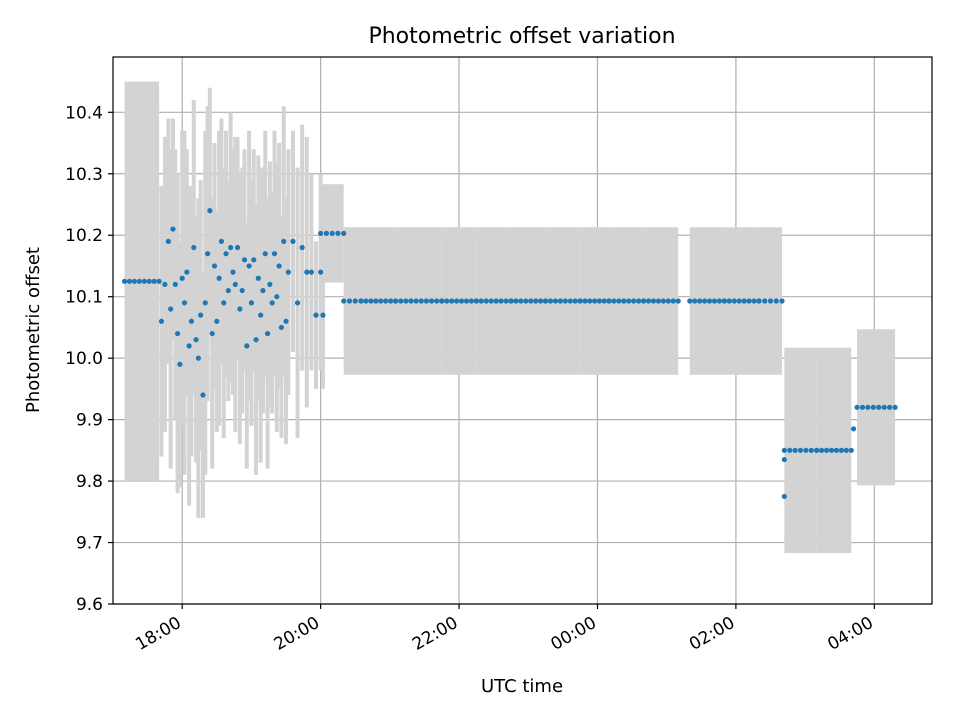 Image resolution: width=960 pixels, height=720 pixels. I want to click on y-tick-label: 10.3, so click(84, 175).